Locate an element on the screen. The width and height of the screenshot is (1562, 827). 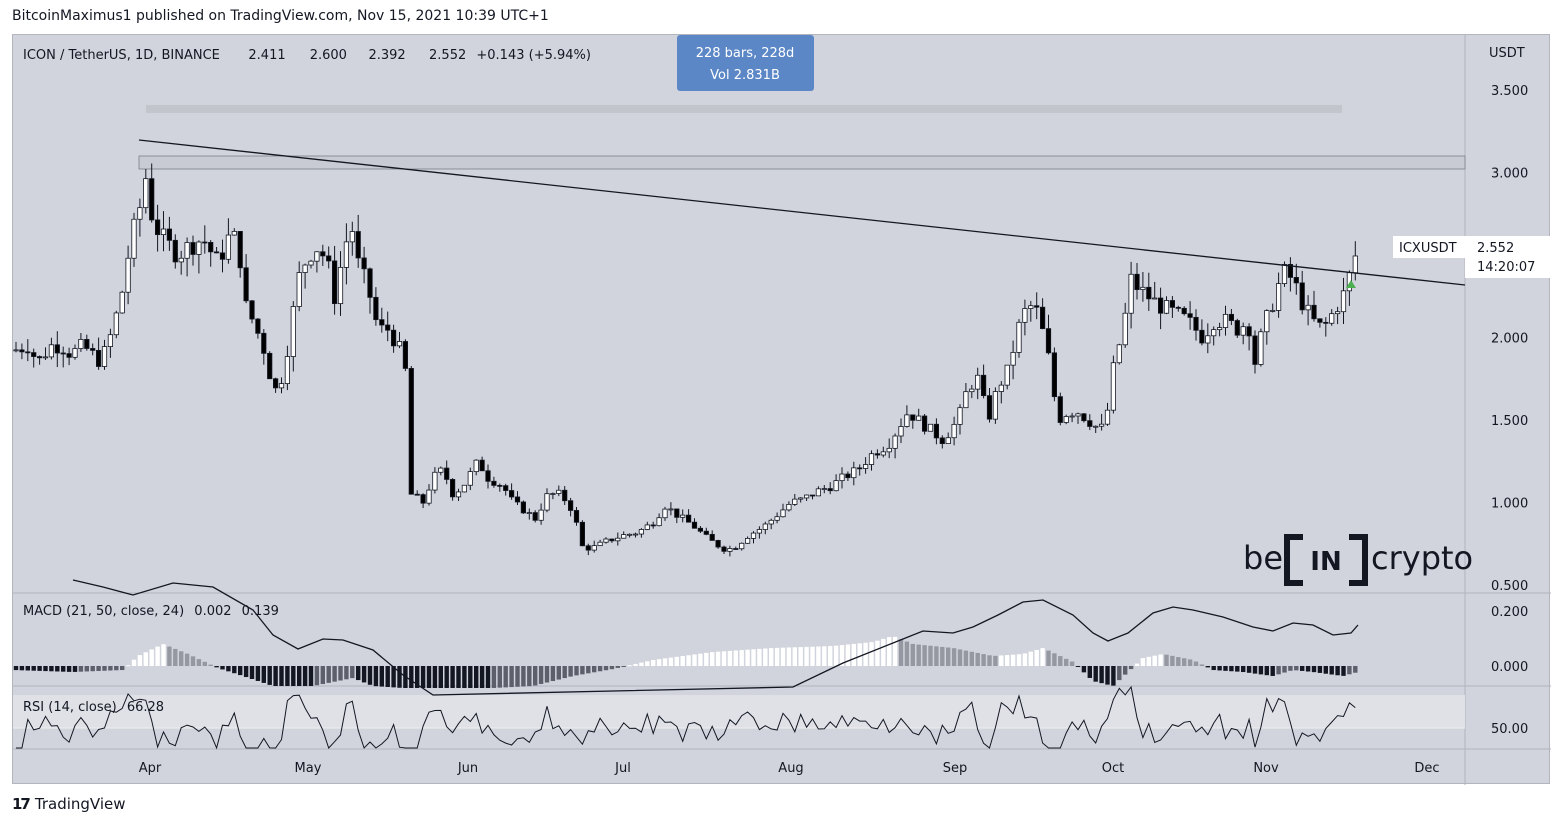
time-label-may: May is located at coordinates (308, 768).